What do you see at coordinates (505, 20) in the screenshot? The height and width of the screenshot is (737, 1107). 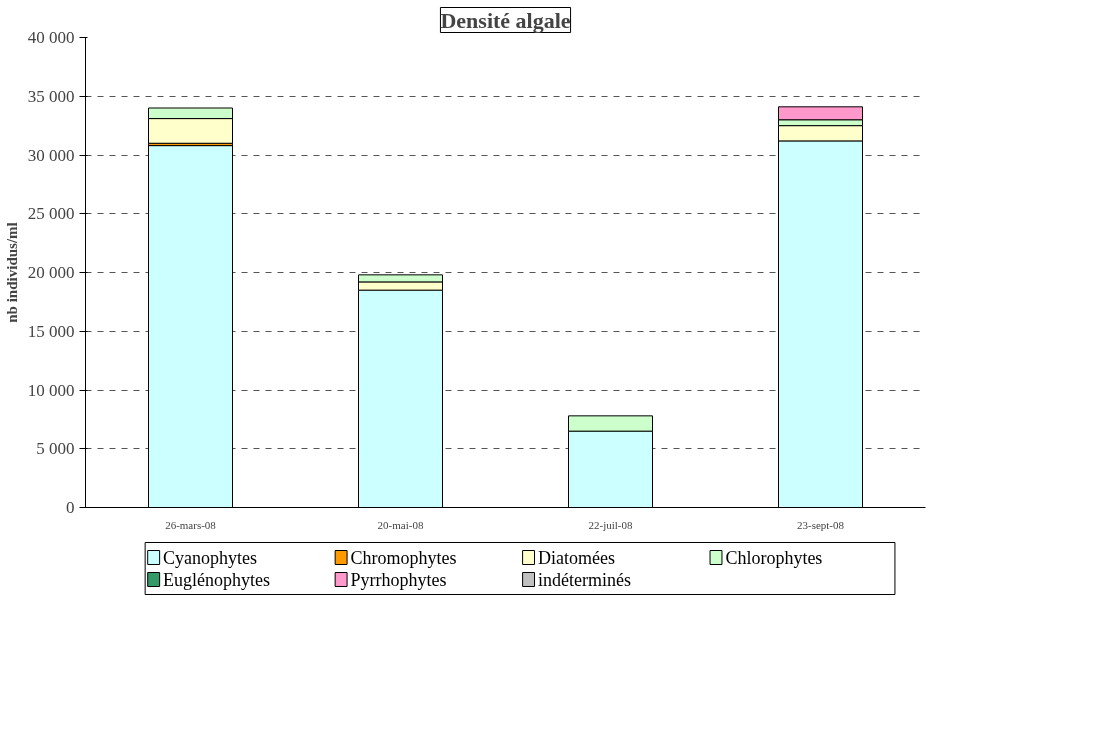 I see `chart-title: Densité algale` at bounding box center [505, 20].